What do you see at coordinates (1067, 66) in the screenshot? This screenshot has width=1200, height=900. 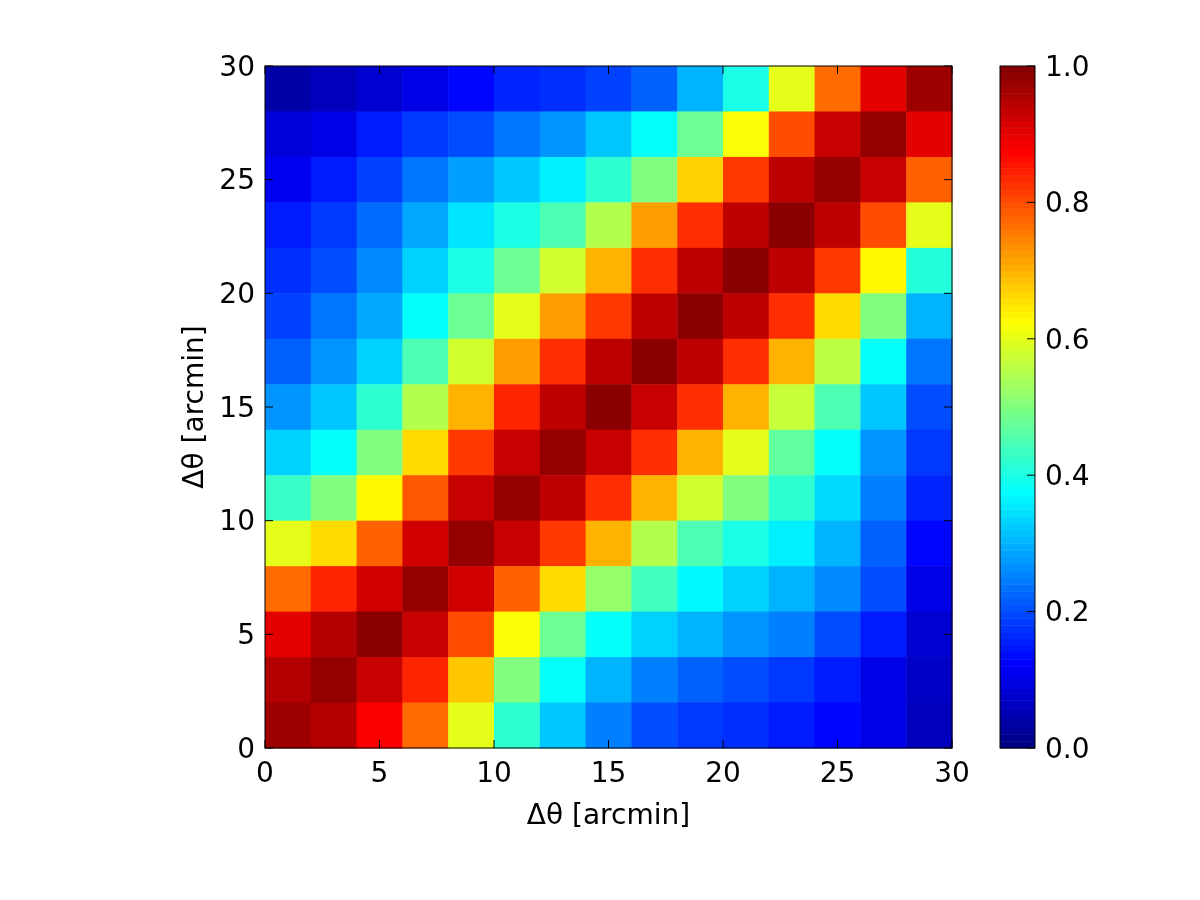 I see `color-bar-label: 1.0` at bounding box center [1067, 66].